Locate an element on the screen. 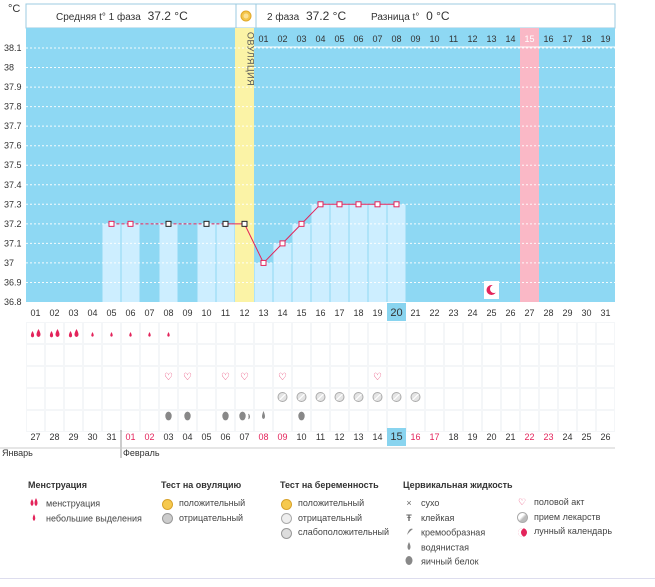 This screenshot has width=655, height=587. legend-item-lunar: лунный календарь is located at coordinates (564, 531).